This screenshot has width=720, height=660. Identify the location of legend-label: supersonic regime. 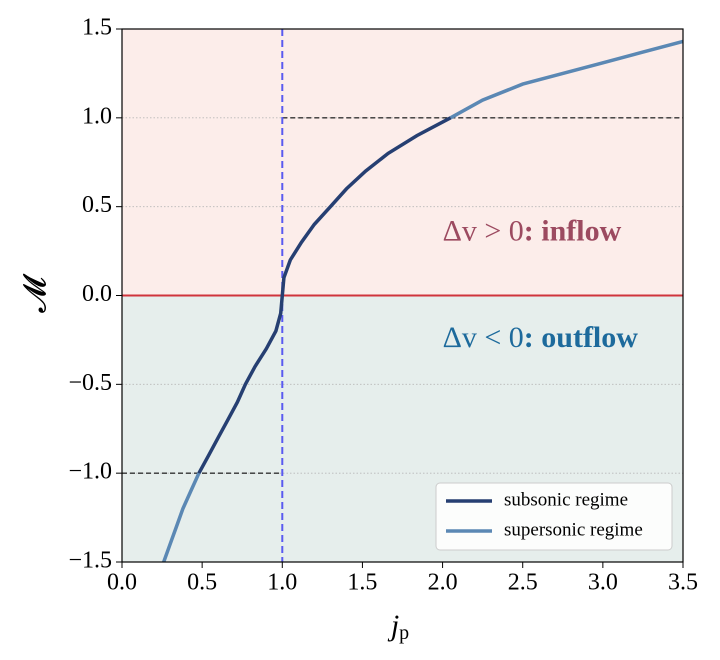
(573, 529).